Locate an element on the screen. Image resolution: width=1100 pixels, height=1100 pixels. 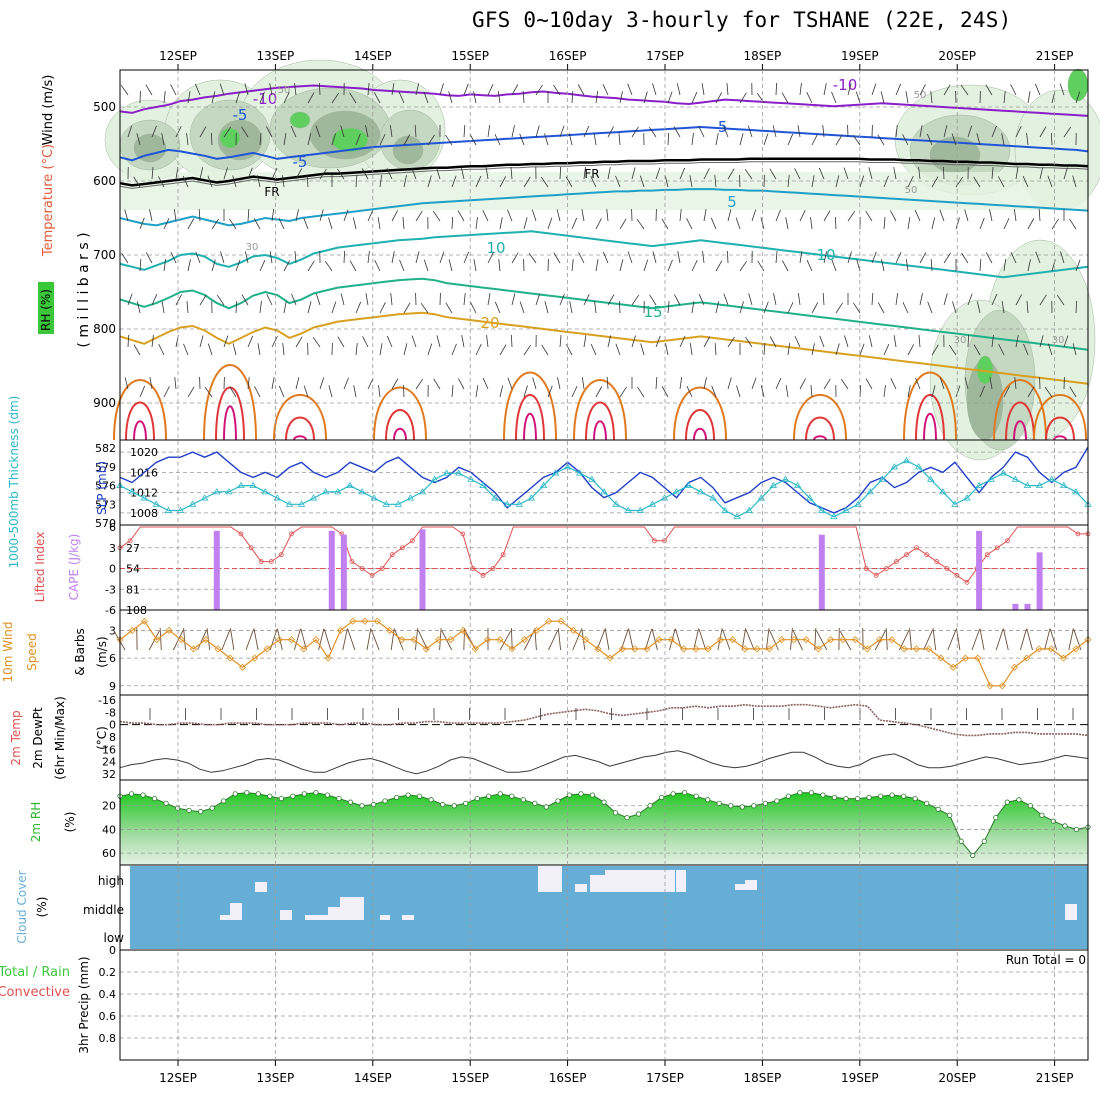
freezing-label: FR is located at coordinates (271, 192).